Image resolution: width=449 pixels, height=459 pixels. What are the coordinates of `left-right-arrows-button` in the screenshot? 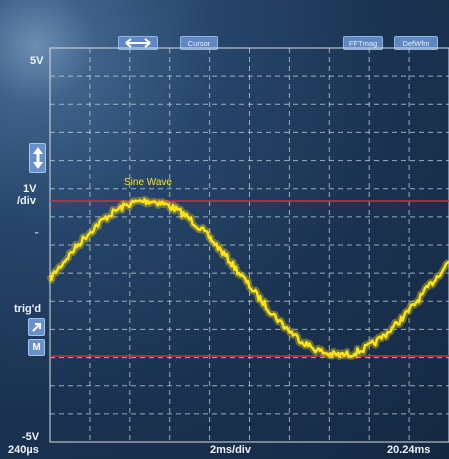 It's located at (138, 43).